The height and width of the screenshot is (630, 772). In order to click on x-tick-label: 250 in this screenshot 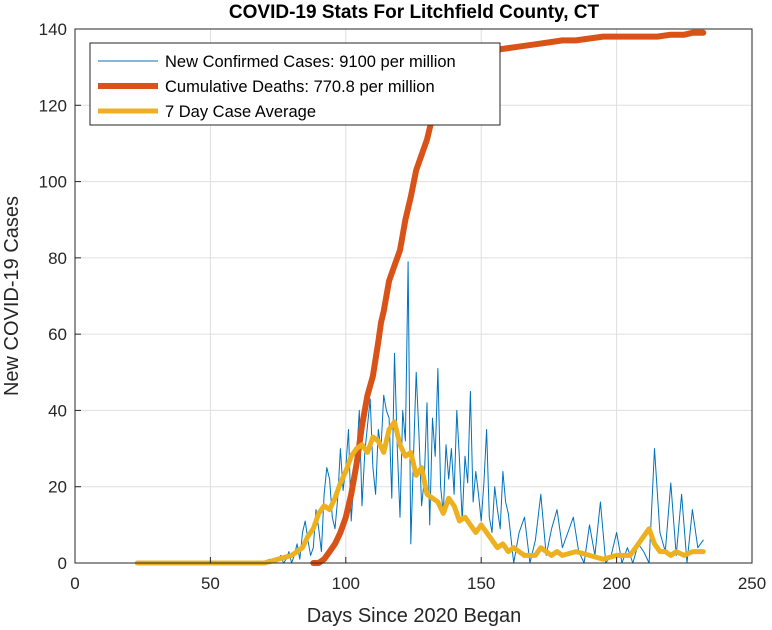, I will do `click(752, 583)`.